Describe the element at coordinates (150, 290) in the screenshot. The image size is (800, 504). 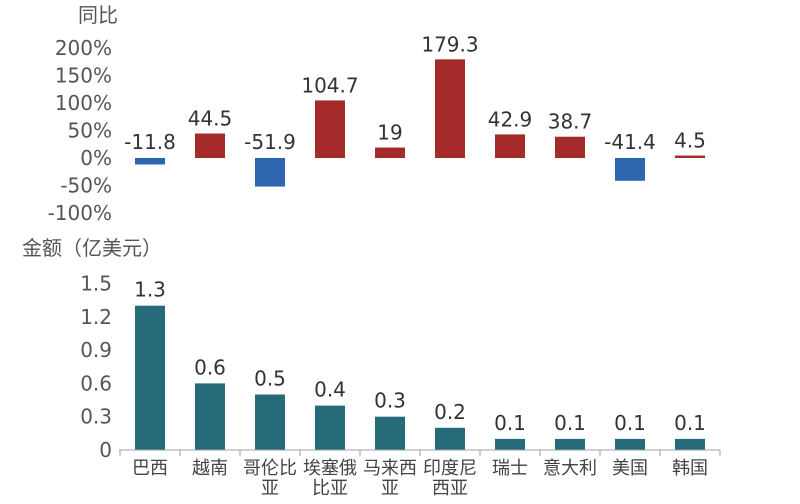
I see `amount-data-label: 1.3` at that location.